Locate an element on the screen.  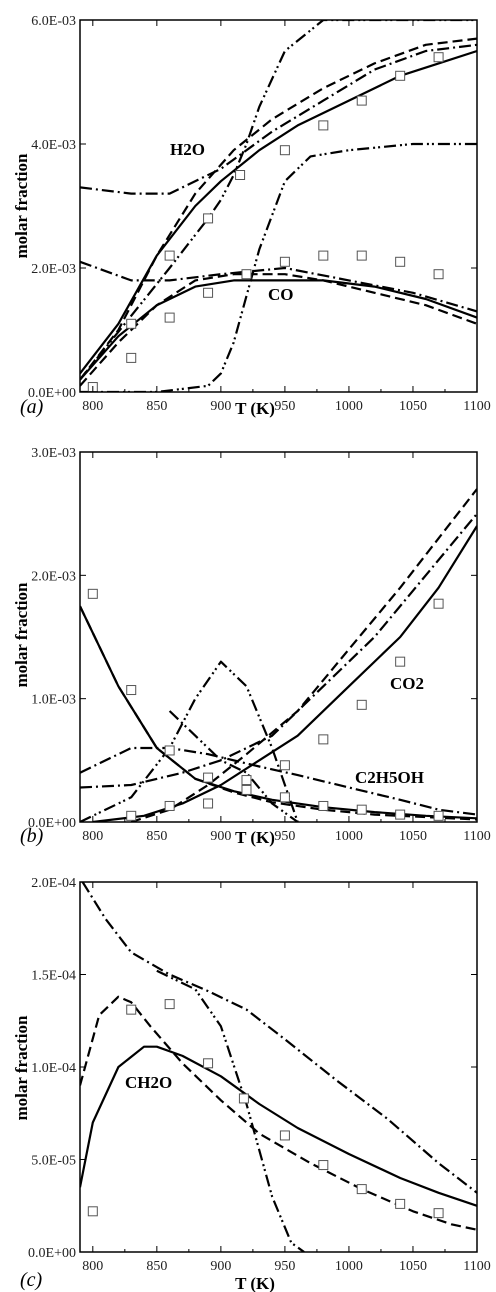
y-axis-title: molar fraction is located at coordinates (21, 206).